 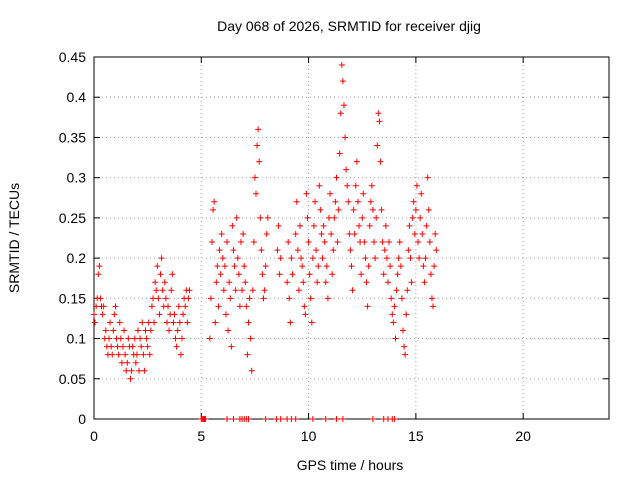 What do you see at coordinates (77, 339) in the screenshot?
I see `y-tick-label: 0.1` at bounding box center [77, 339].